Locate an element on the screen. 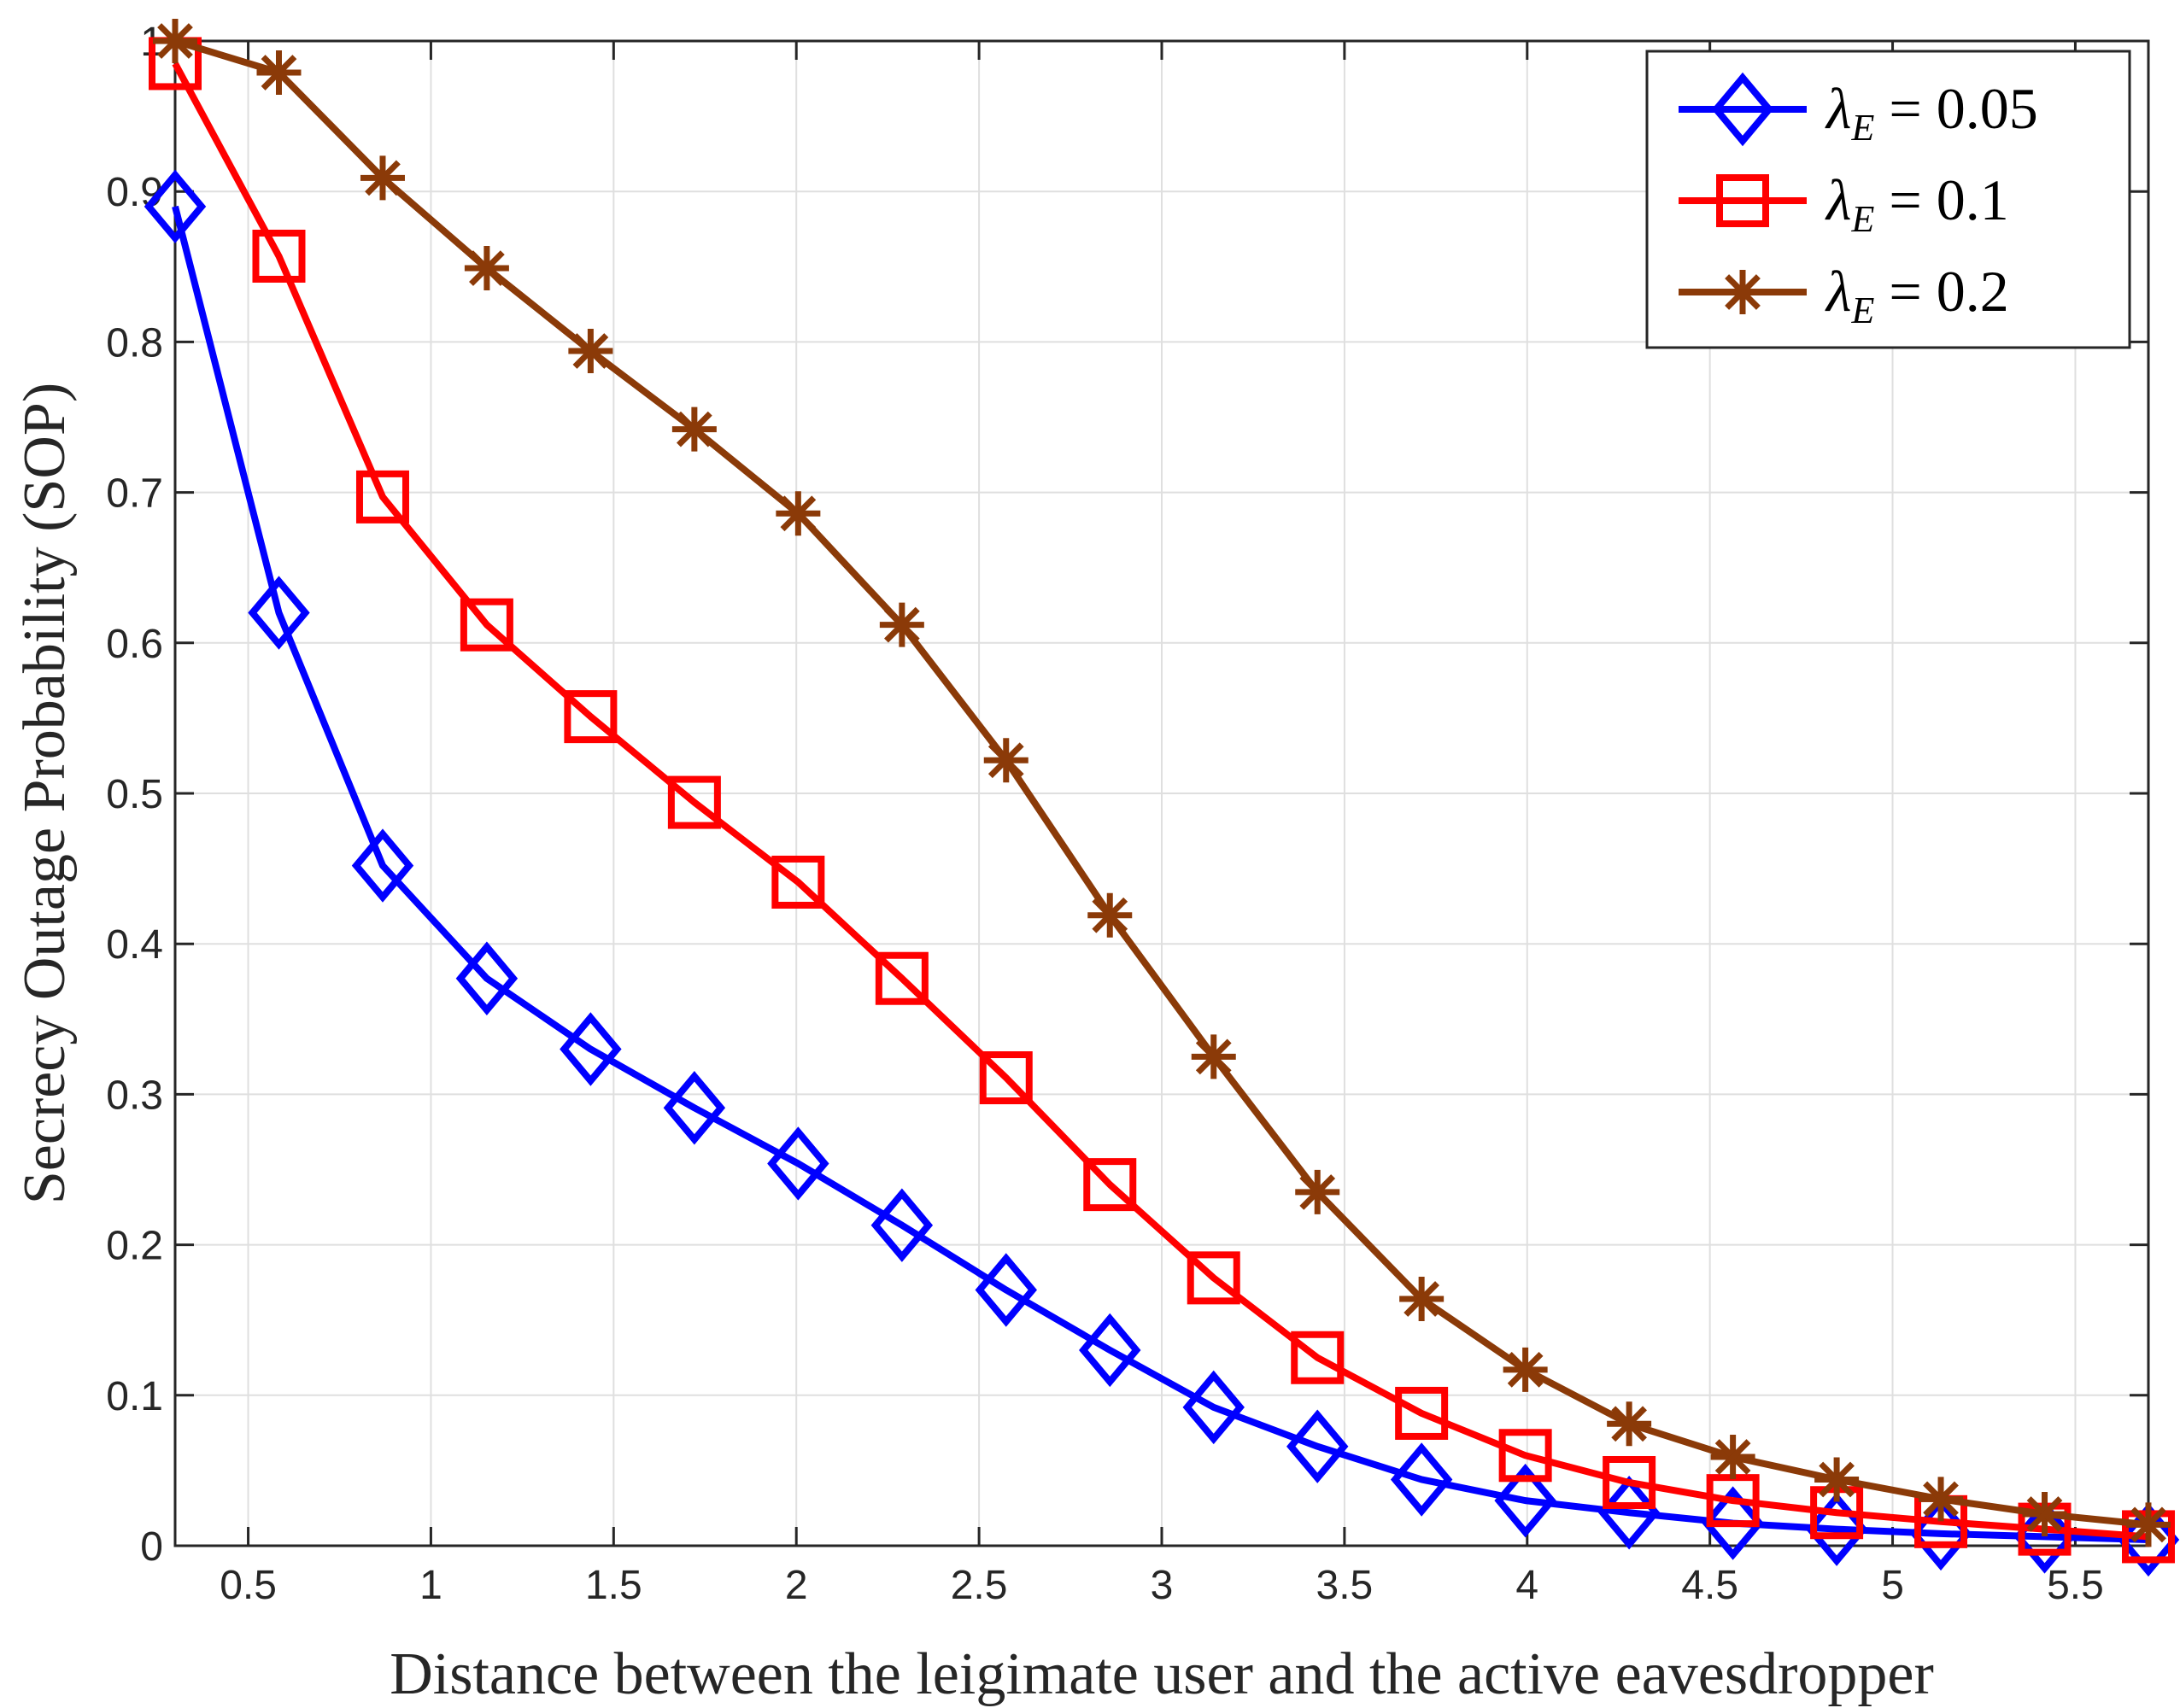 The width and height of the screenshot is (2180, 1708). x-tick-label: 4.5 is located at coordinates (1709, 1585).